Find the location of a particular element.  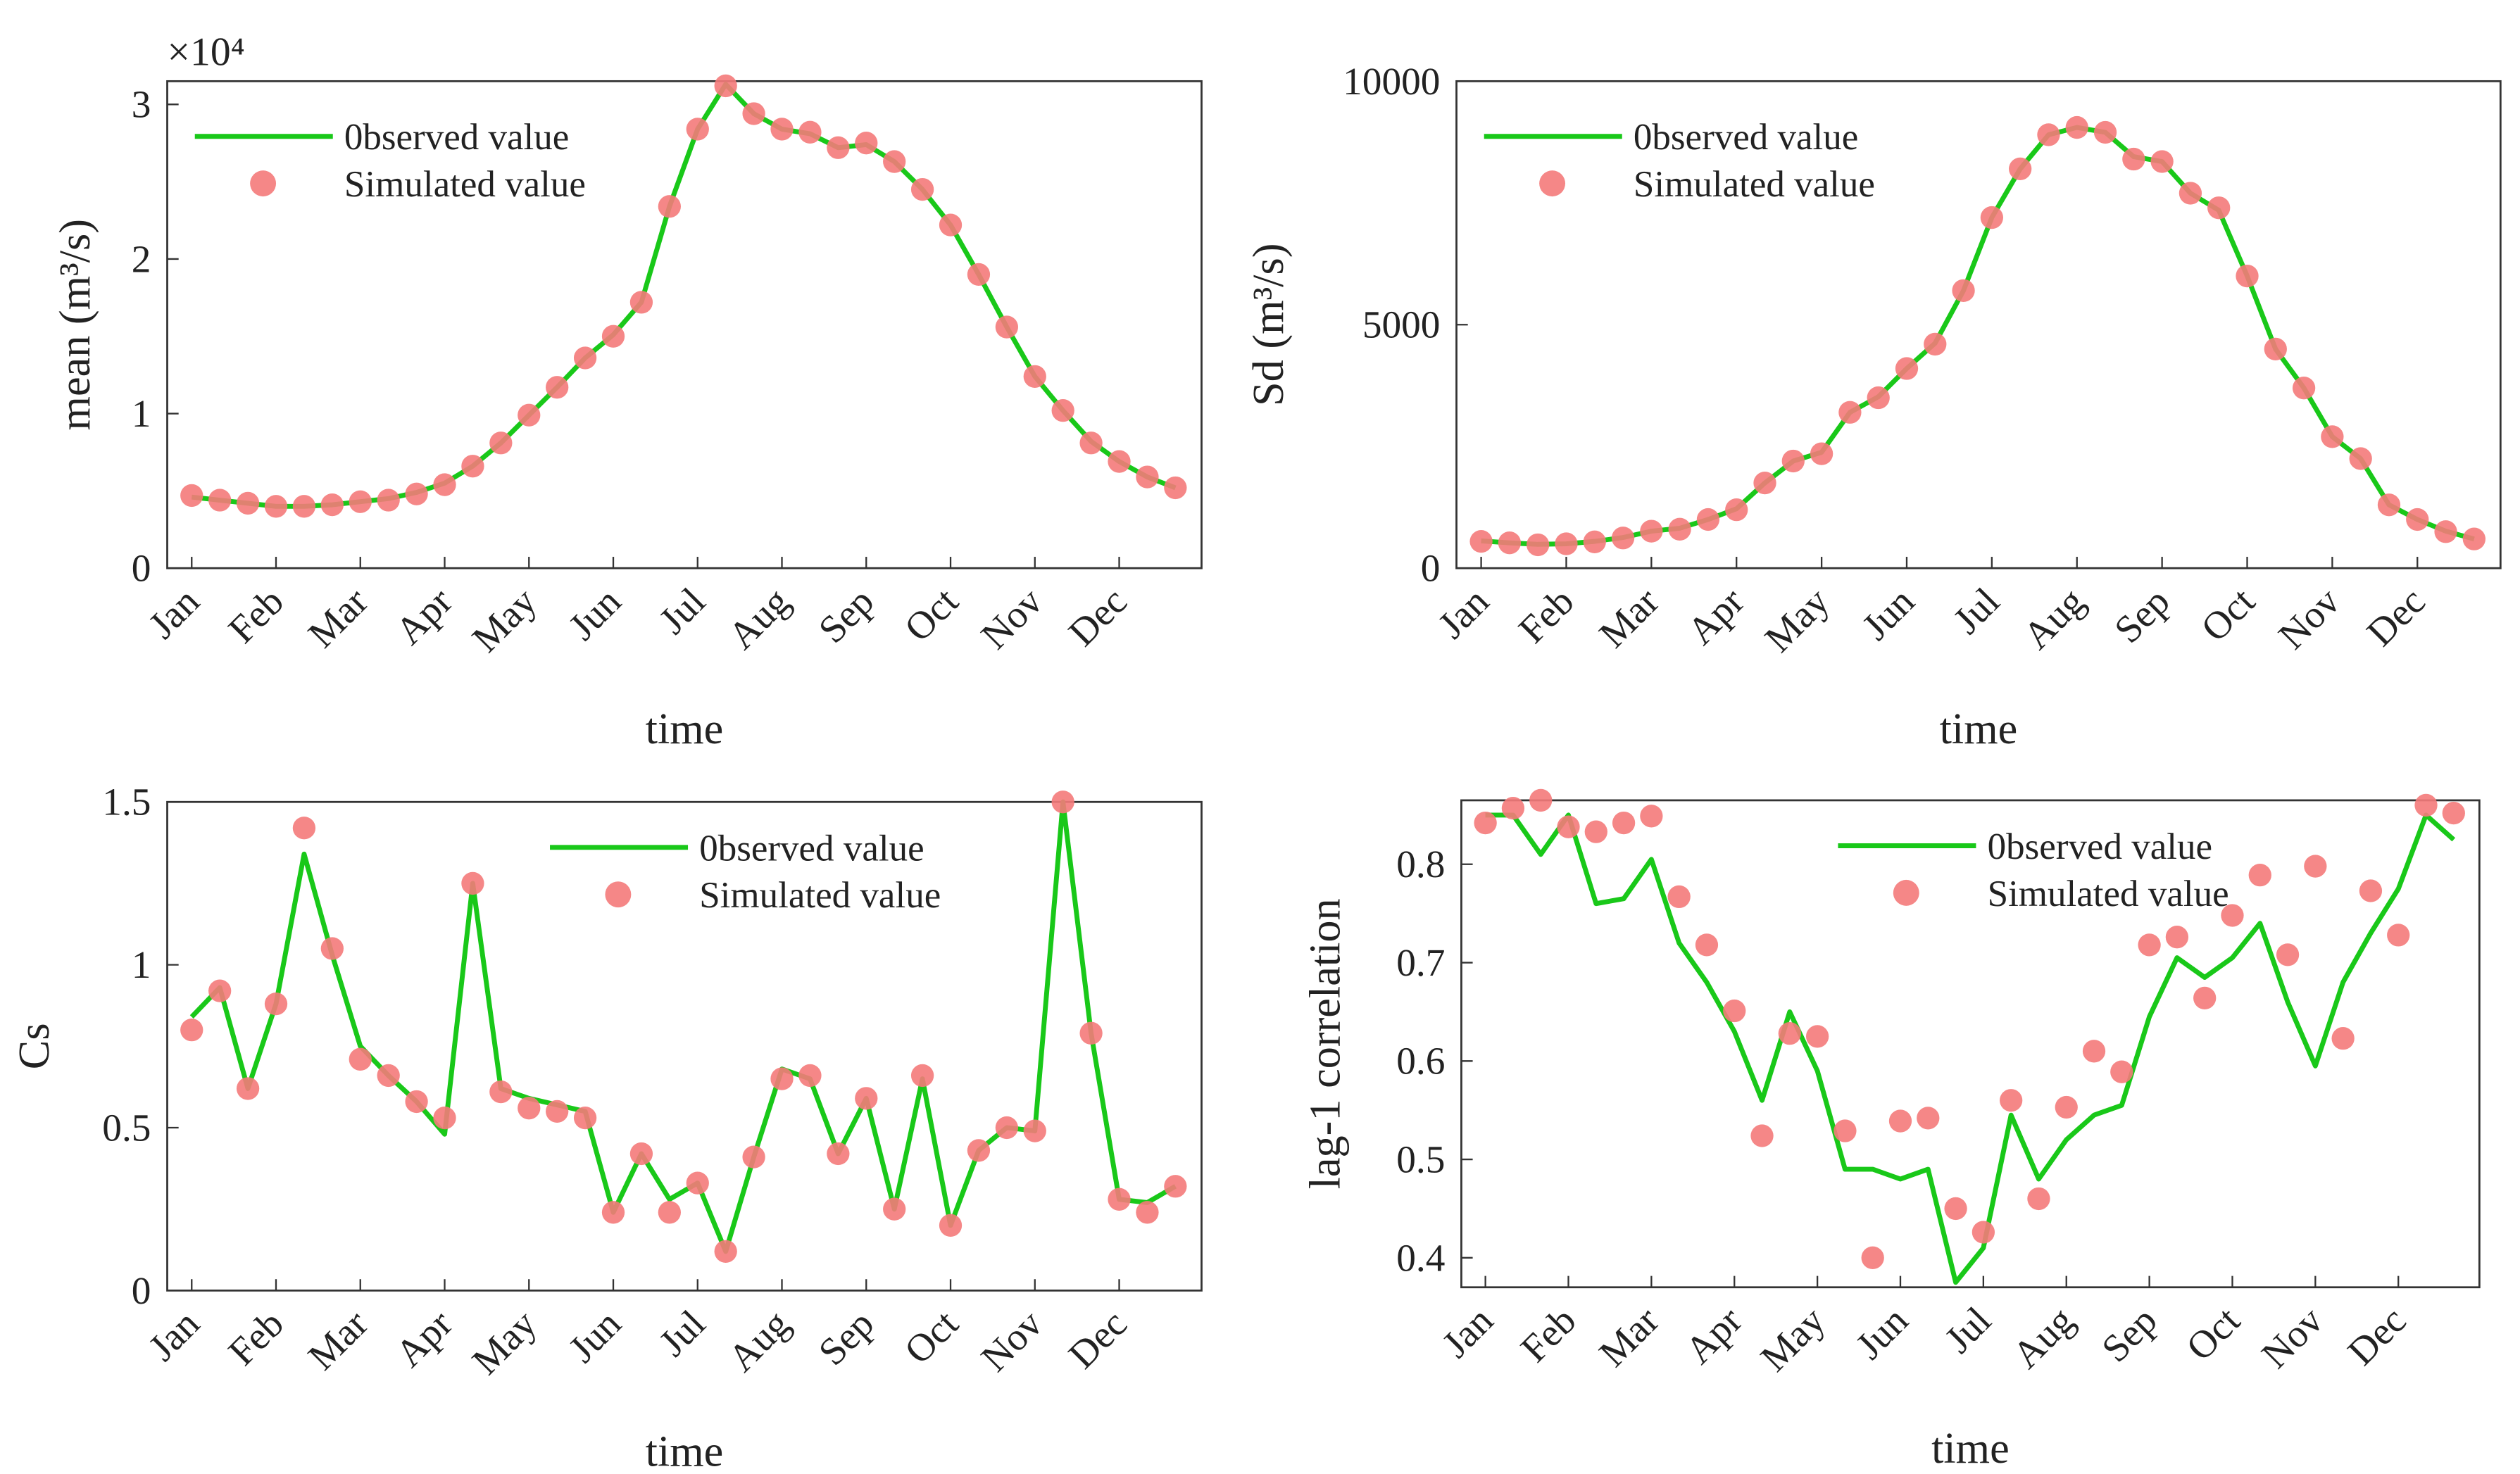

y-tick-label: 0.7 is located at coordinates (1421, 963).